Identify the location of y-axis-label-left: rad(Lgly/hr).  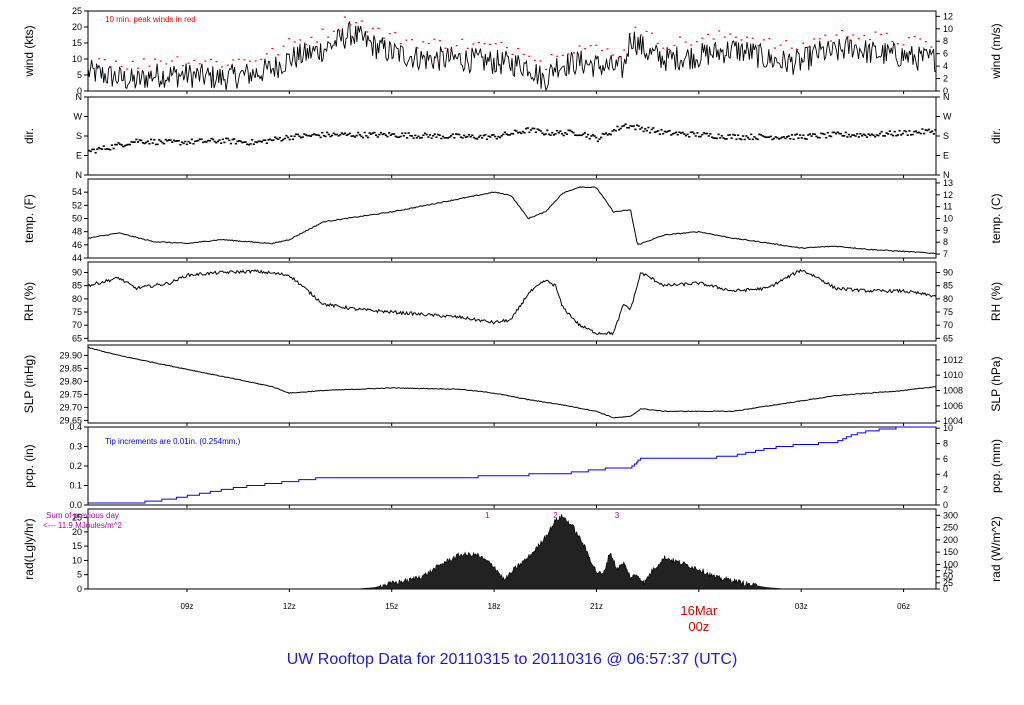
(29, 548).